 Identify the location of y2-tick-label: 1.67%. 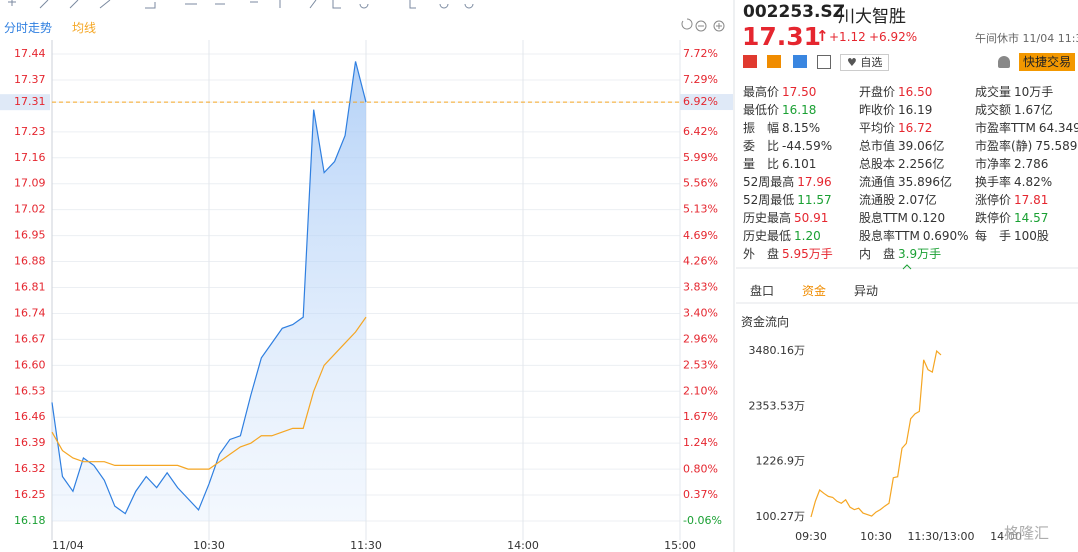
(700, 416).